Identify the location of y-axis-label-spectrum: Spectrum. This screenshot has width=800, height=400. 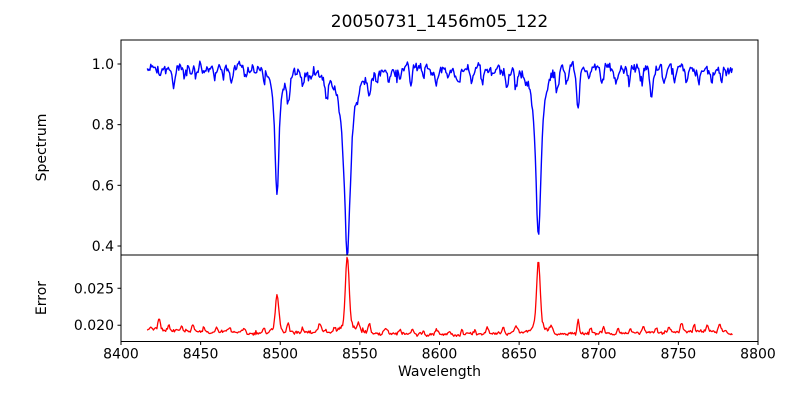
(42, 148).